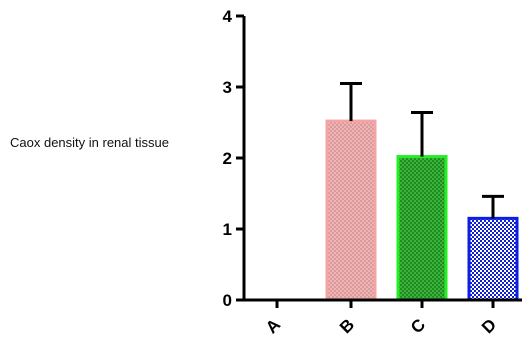 This screenshot has height=339, width=529. I want to click on bar-C, so click(422, 228).